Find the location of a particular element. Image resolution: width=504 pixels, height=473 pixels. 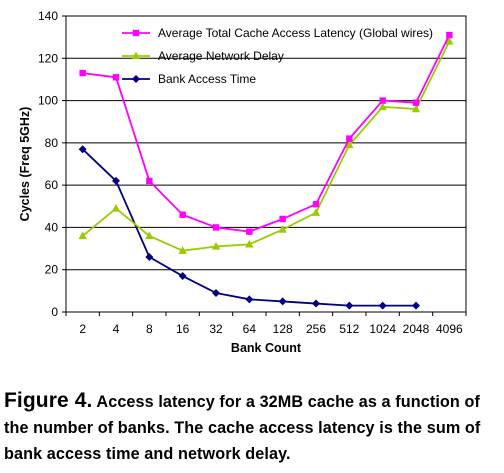

x-tick-label: 1024 is located at coordinates (382, 329).